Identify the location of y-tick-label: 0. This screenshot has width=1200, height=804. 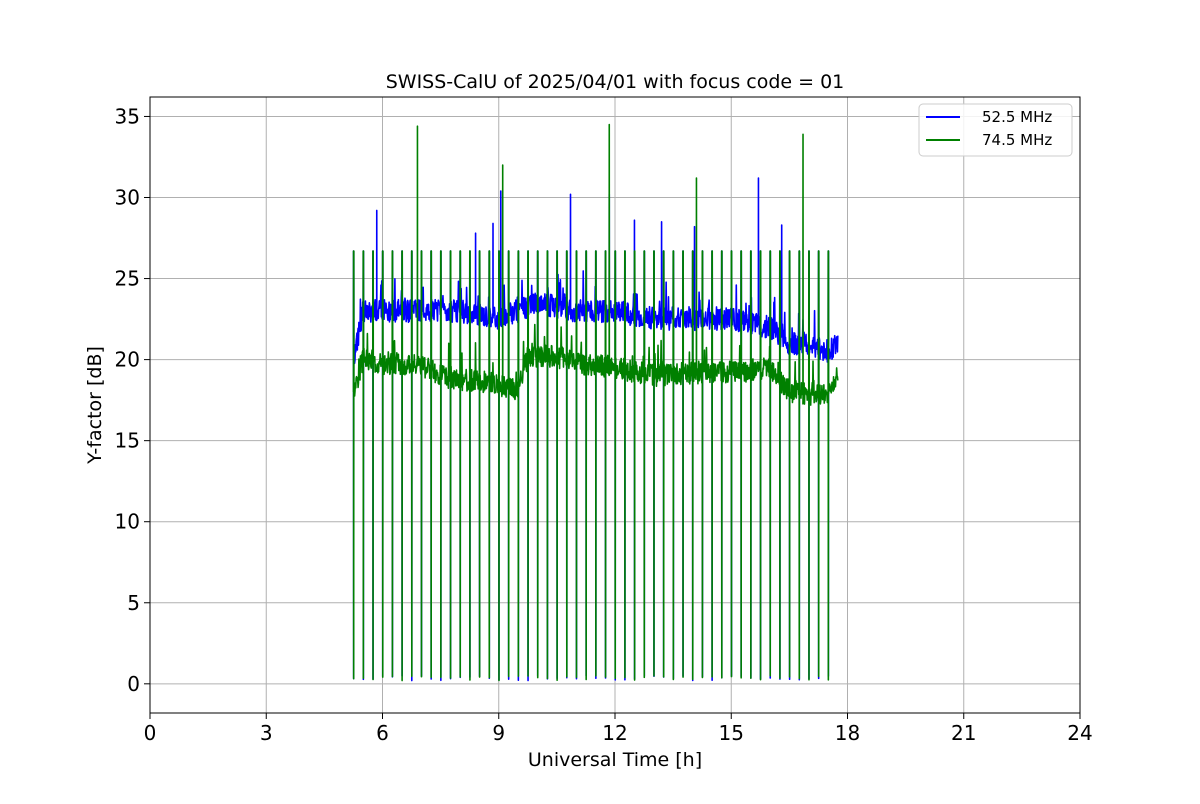
(133, 684).